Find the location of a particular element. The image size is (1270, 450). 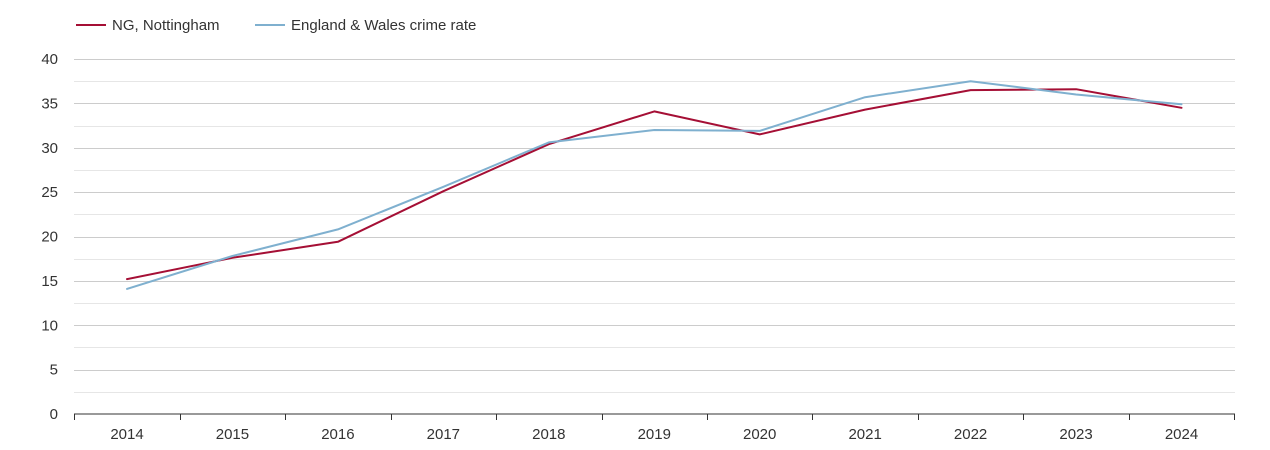

x-tick-label: 2021 is located at coordinates (864, 434).